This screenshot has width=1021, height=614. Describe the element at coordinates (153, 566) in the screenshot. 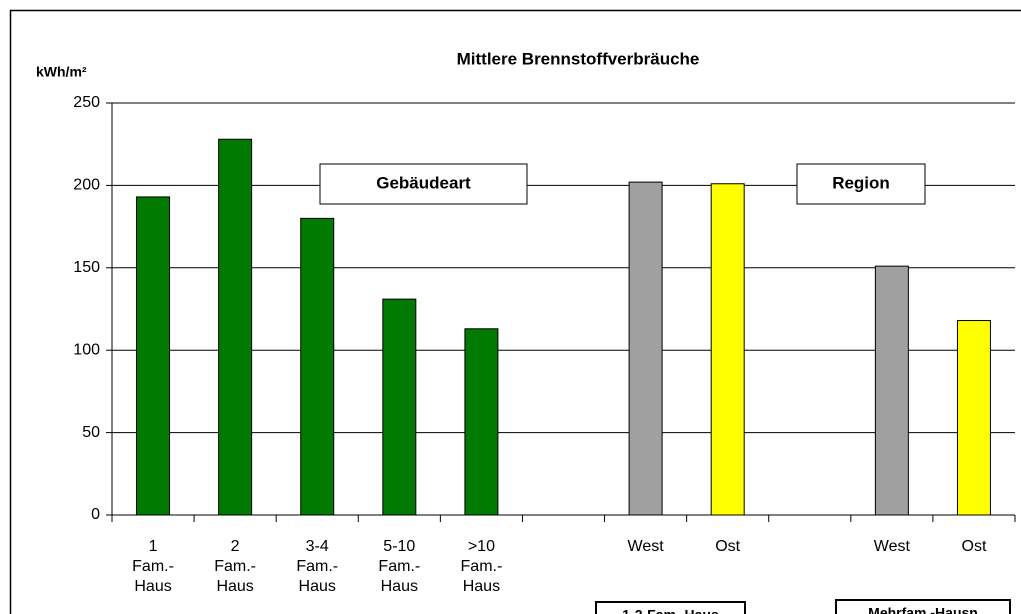

I see `x-tick-label: 1 Fam.-Haus` at that location.